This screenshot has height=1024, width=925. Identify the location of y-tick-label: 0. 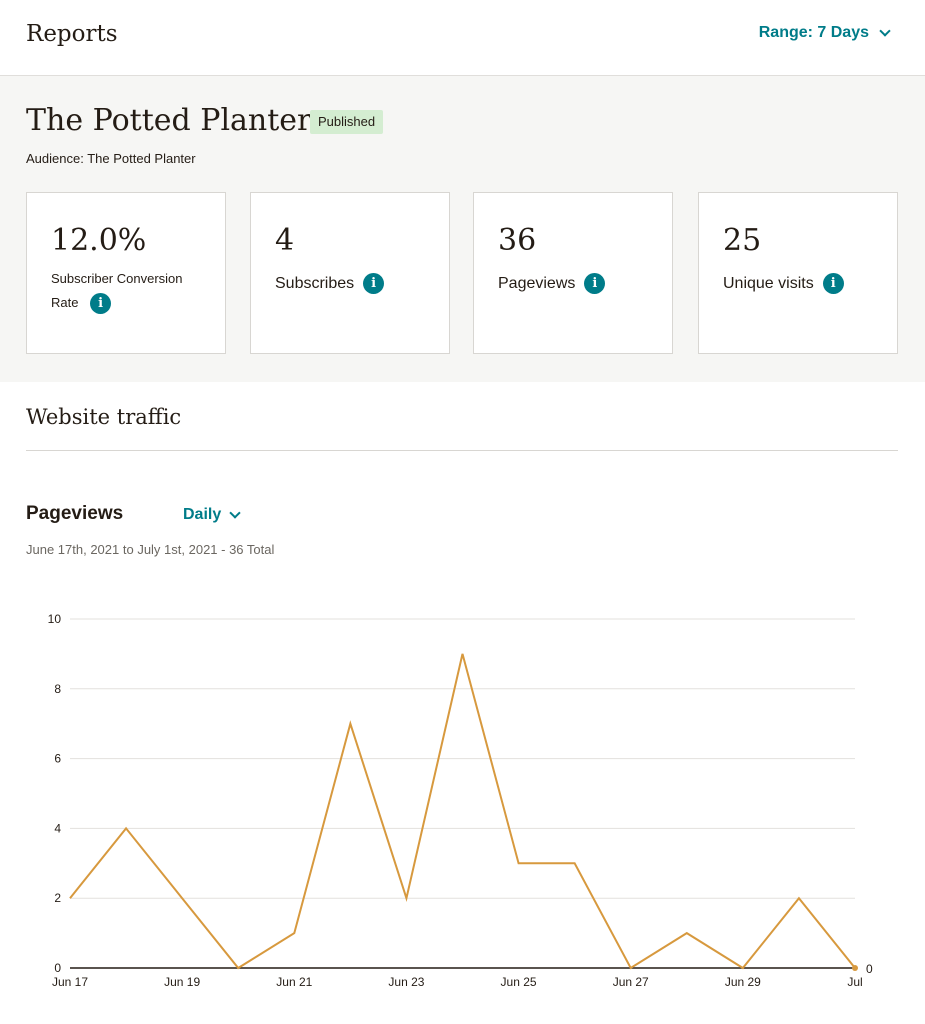
(57, 968).